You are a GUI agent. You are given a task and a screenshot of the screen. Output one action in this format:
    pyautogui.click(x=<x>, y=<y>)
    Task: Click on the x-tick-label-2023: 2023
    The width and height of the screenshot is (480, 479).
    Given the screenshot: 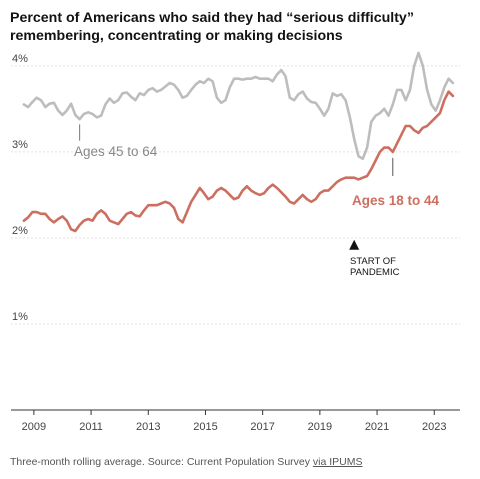 What is the action you would take?
    pyautogui.click(x=434, y=427)
    